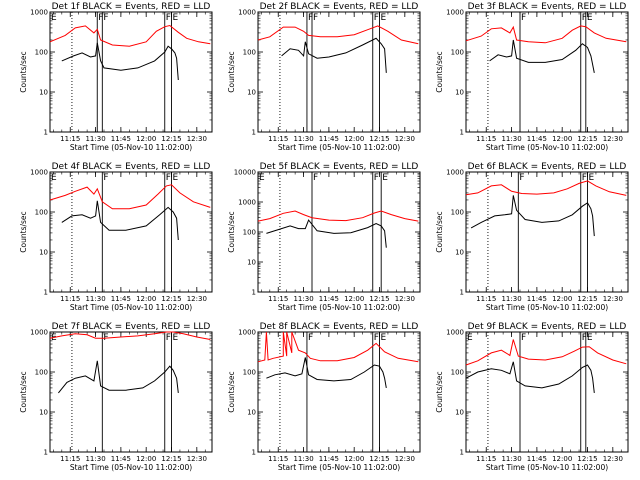 This screenshot has height=480, width=640. I want to click on chart-title: Det 8f BLACK = Events, RED = LLD, so click(339, 327).